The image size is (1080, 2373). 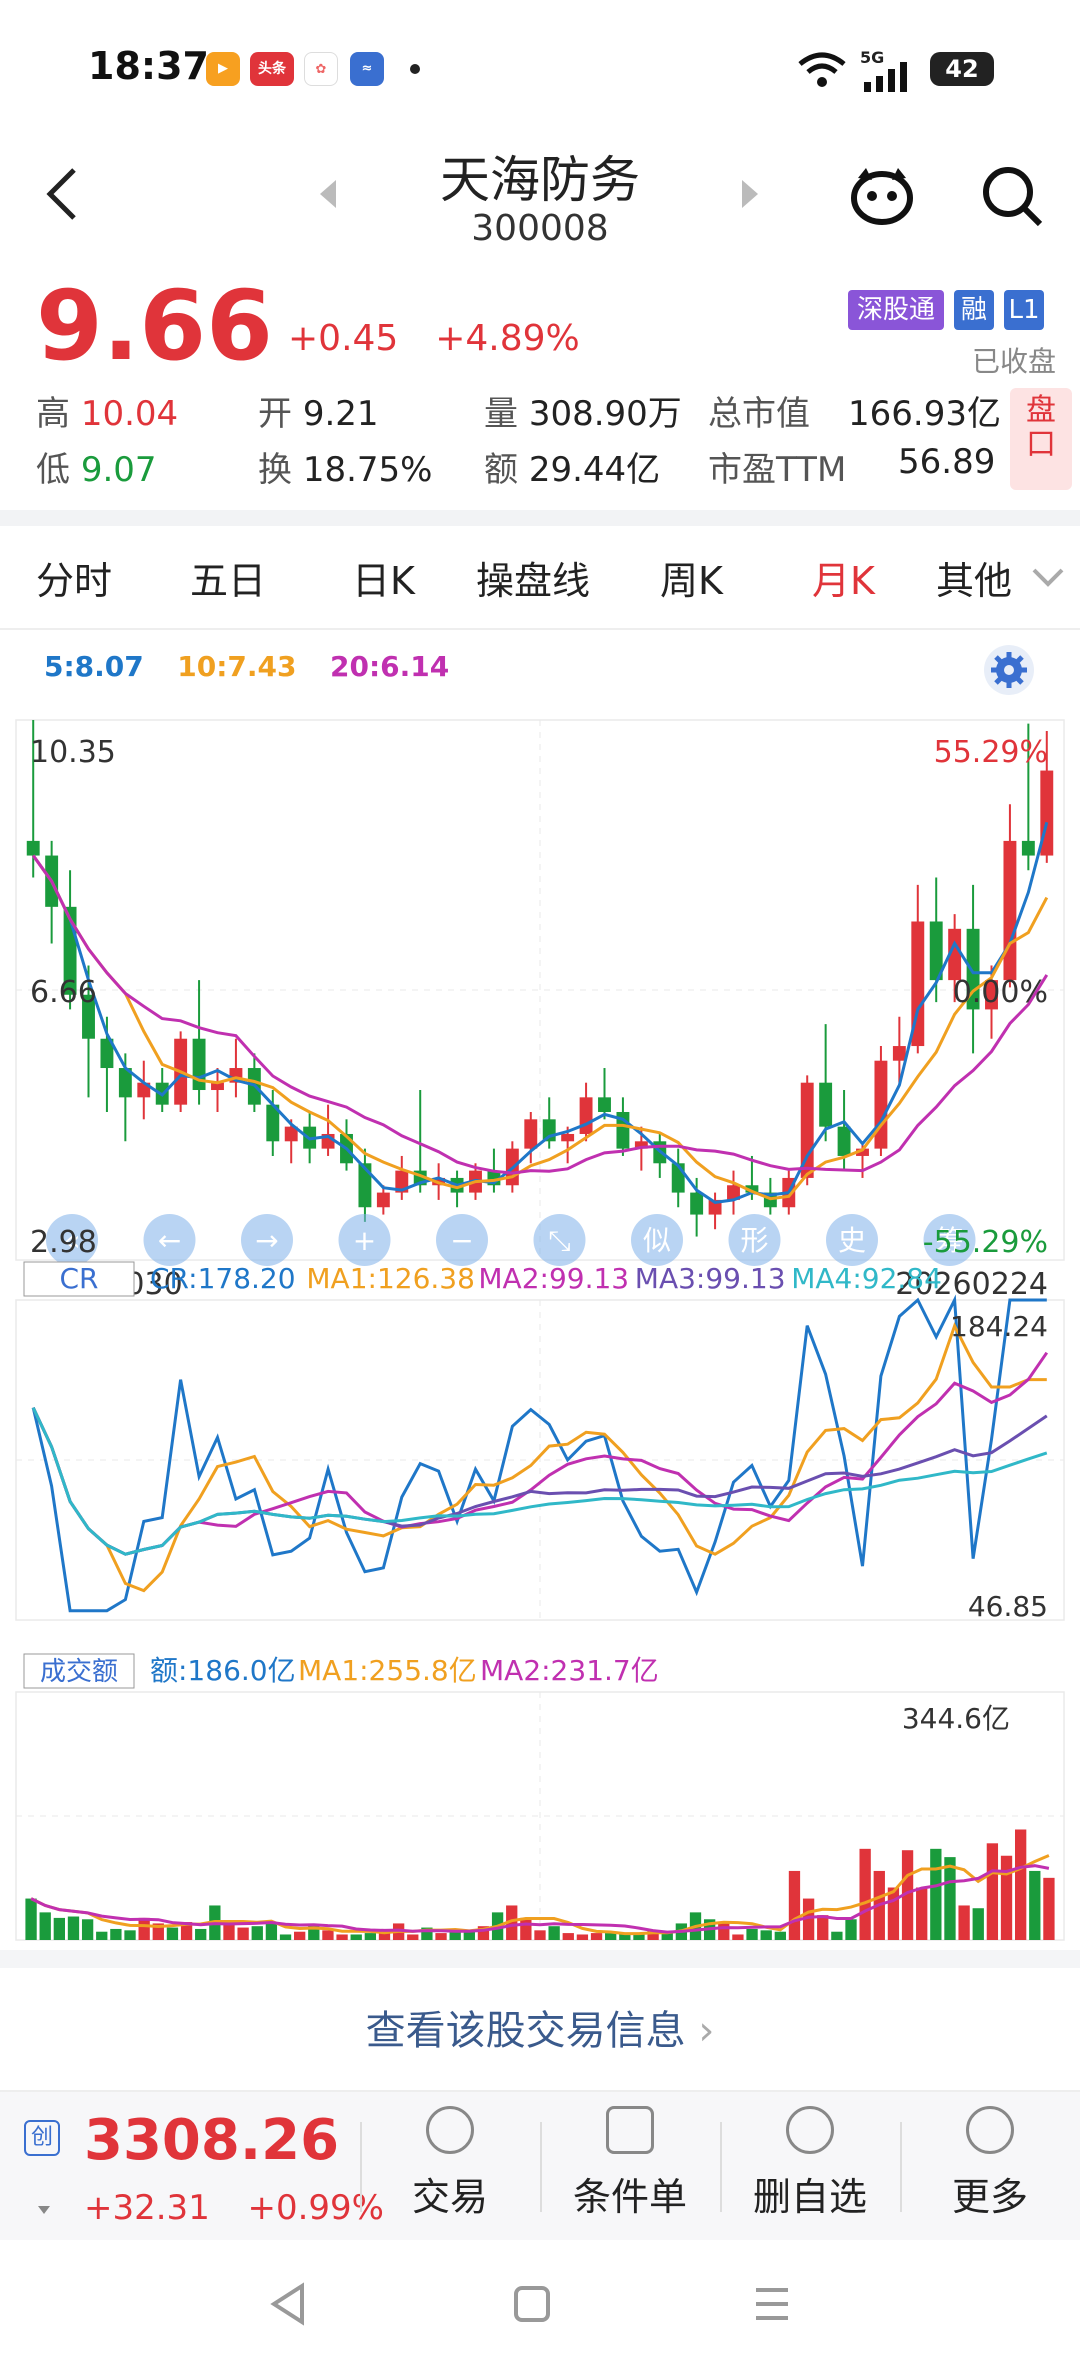 I want to click on condition-order-button: 条件单, so click(x=630, y=2163).